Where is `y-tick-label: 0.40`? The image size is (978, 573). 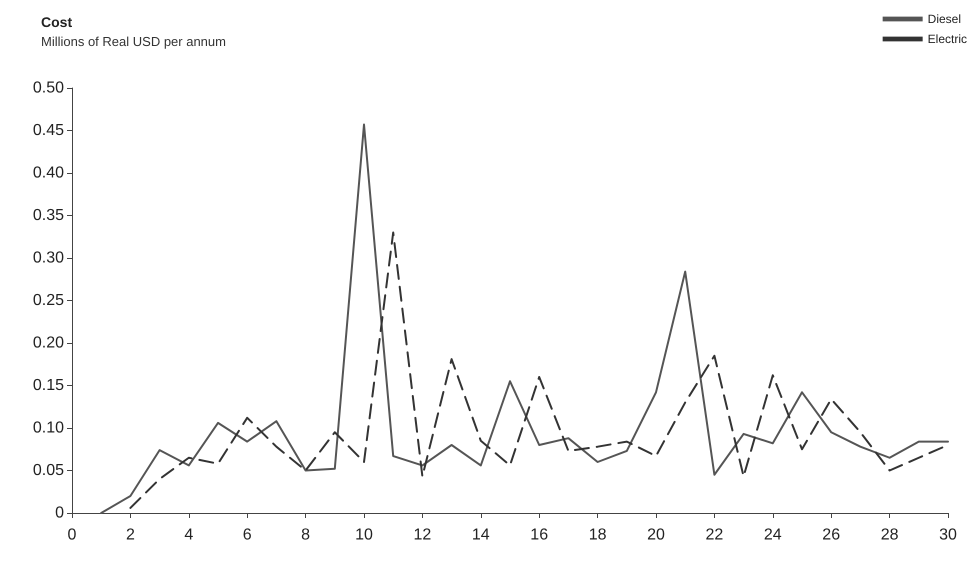
y-tick-label: 0.40 is located at coordinates (48, 173).